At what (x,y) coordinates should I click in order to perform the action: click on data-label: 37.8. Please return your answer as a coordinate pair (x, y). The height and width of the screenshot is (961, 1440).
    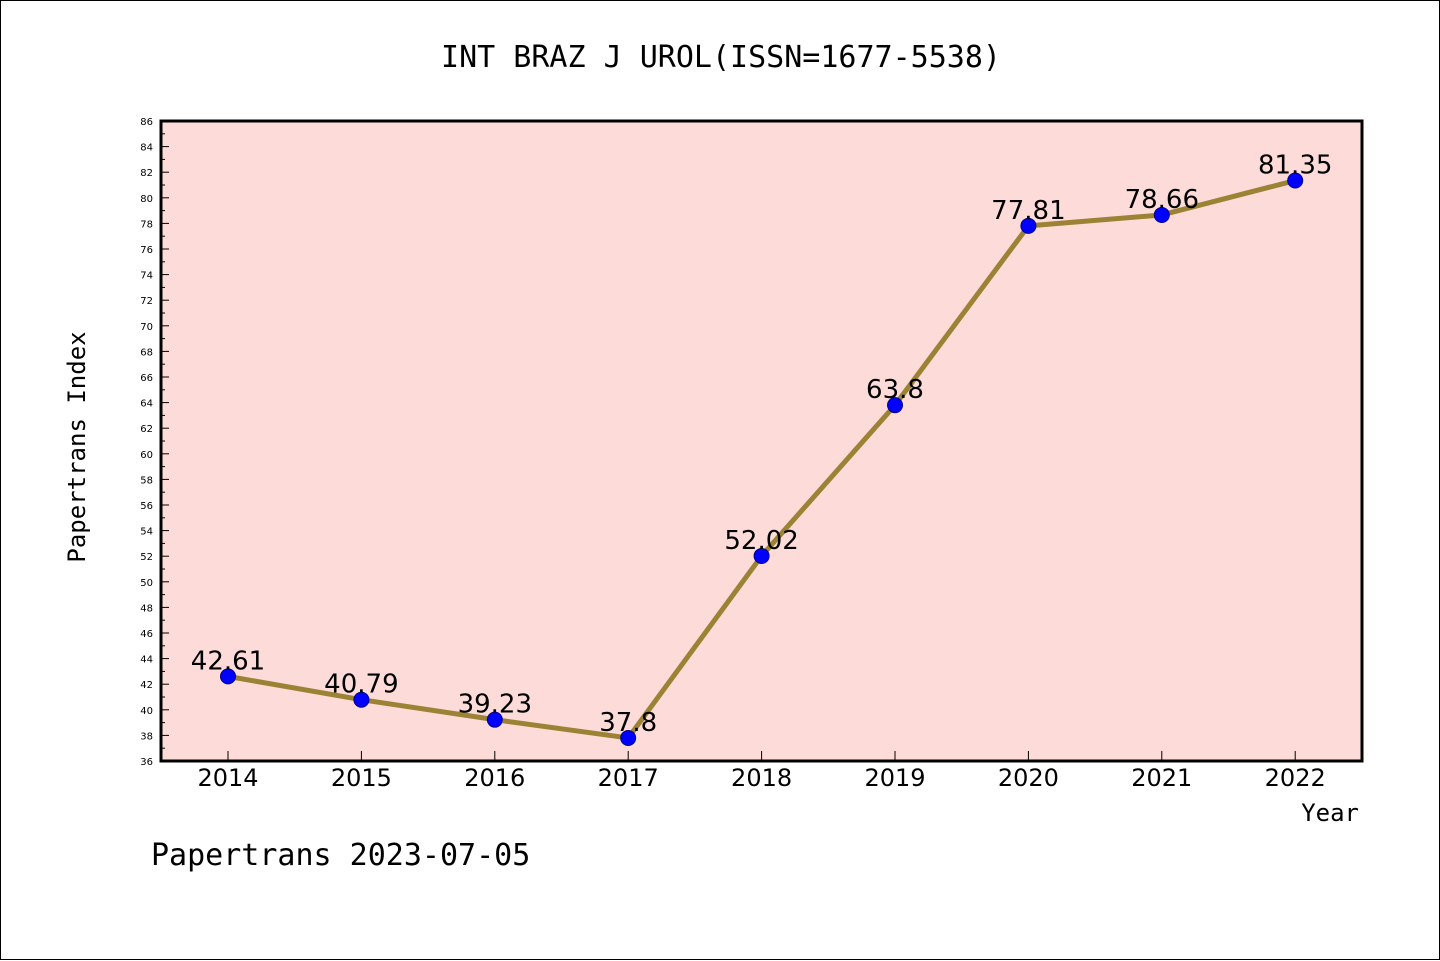
    Looking at the image, I should click on (628, 723).